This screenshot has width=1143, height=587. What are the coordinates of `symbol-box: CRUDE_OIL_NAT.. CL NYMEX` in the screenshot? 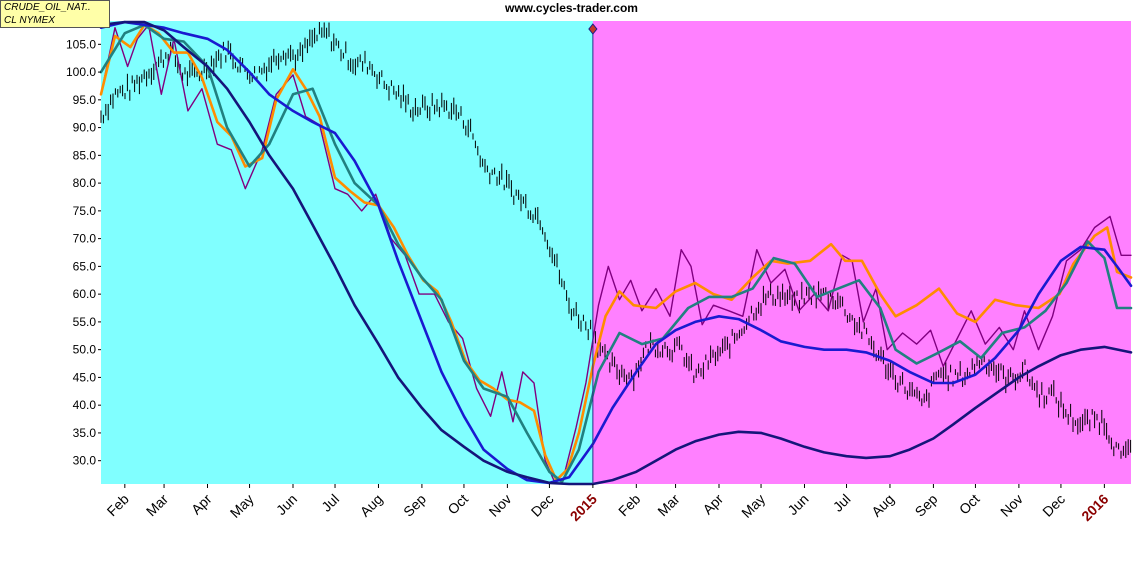 It's located at (55, 14).